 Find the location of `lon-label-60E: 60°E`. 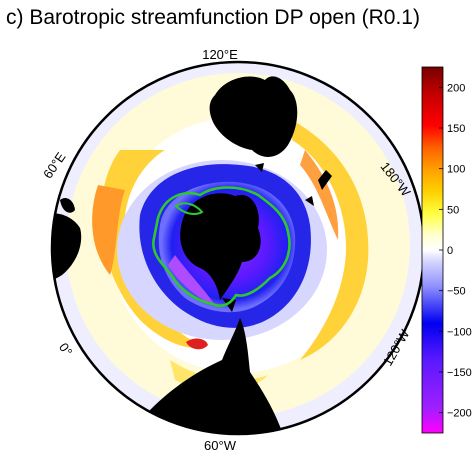

lon-label-60E: 60°E is located at coordinates (54, 165).